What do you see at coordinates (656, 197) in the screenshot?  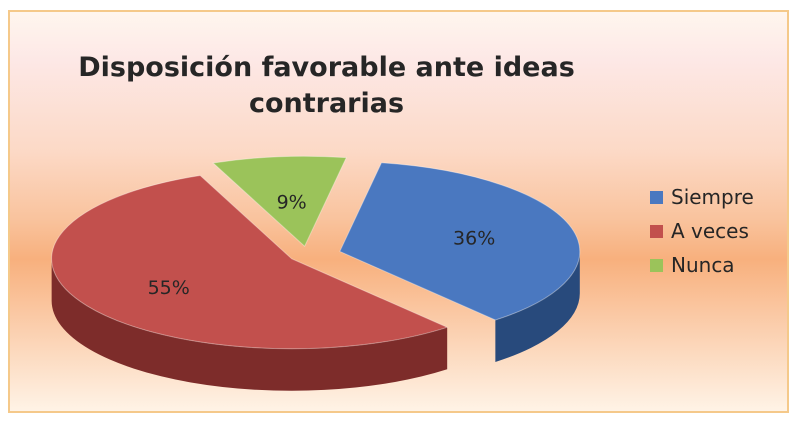 I see `legend-swatch-siempre` at bounding box center [656, 197].